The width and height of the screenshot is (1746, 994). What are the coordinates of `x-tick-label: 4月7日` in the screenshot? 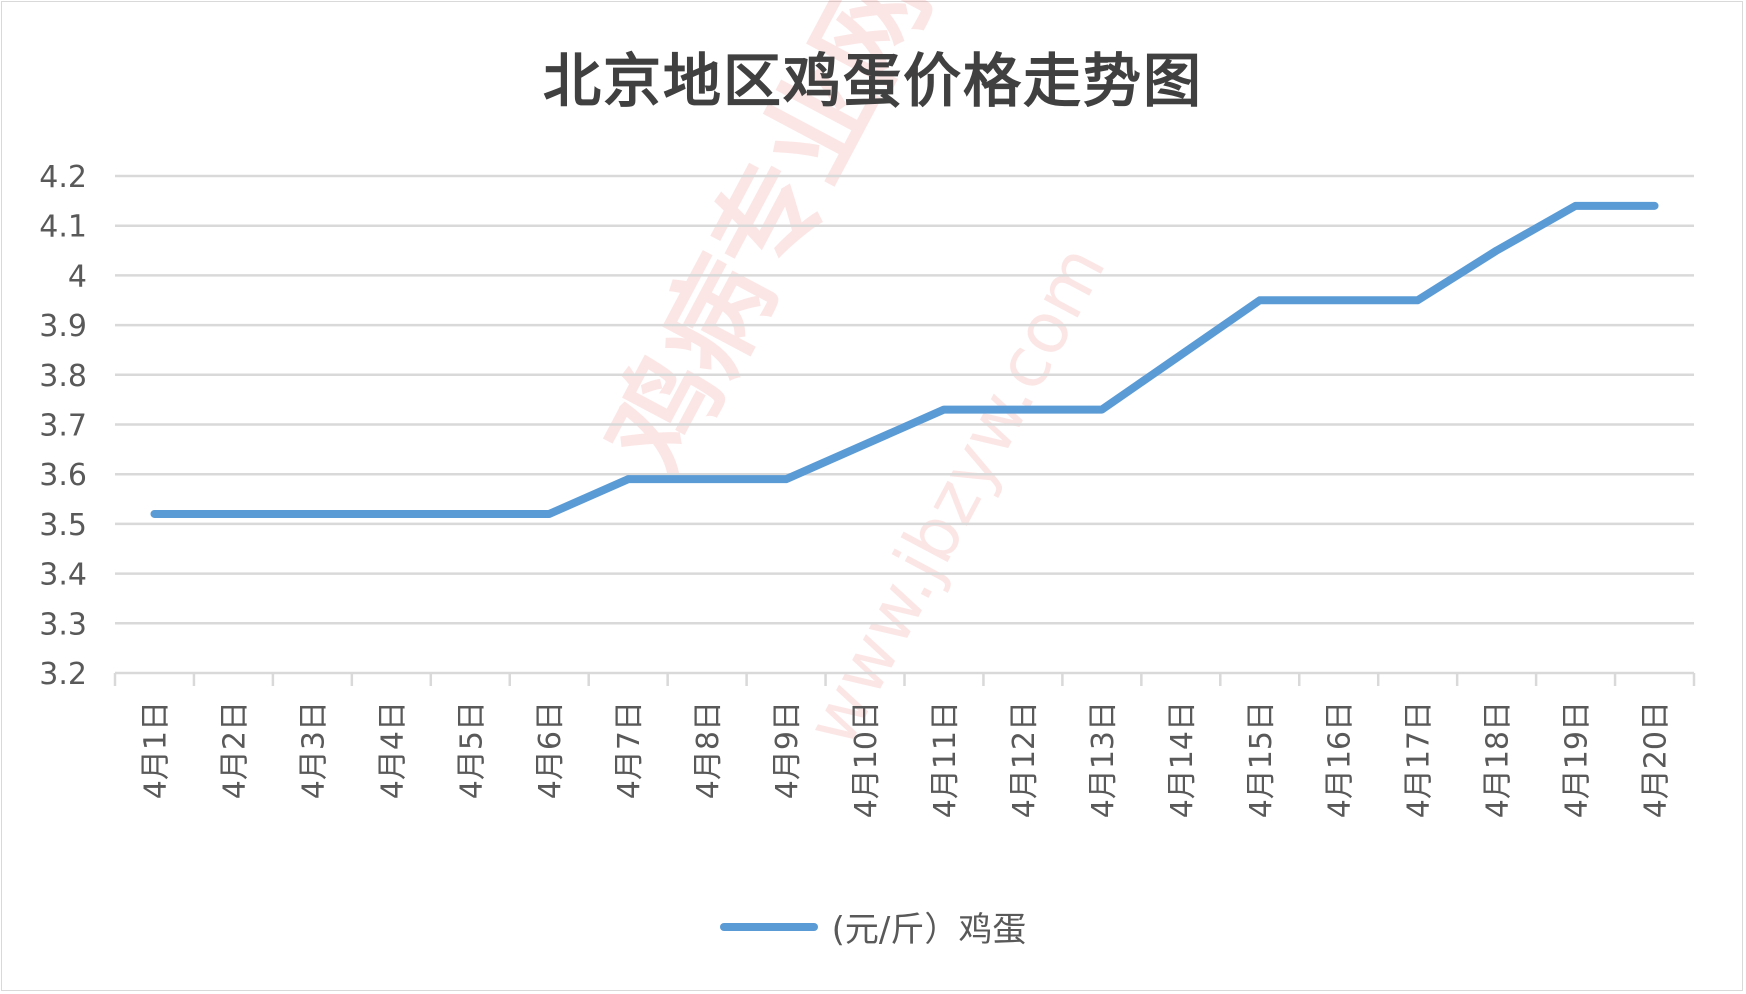 It's located at (629, 750).